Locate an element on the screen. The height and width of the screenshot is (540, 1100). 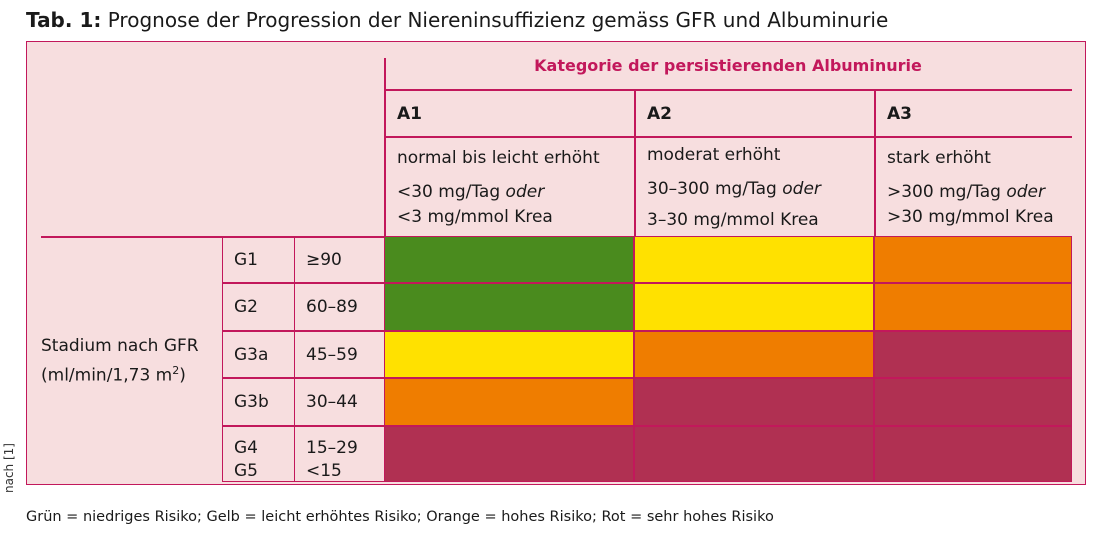
gfr-range: 45–59 is located at coordinates (332, 355).